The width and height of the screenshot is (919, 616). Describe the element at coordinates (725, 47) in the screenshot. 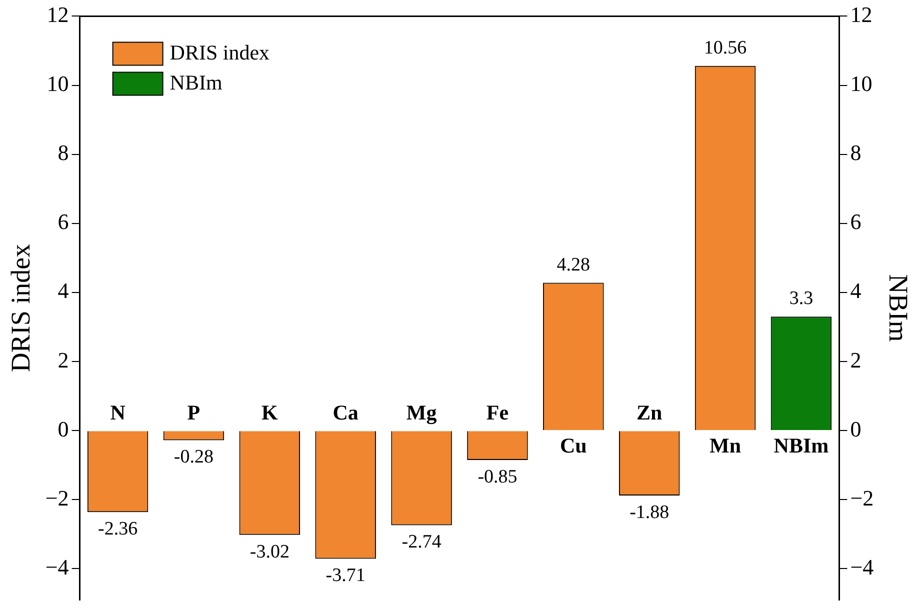

I see `data-label: 10.56` at that location.